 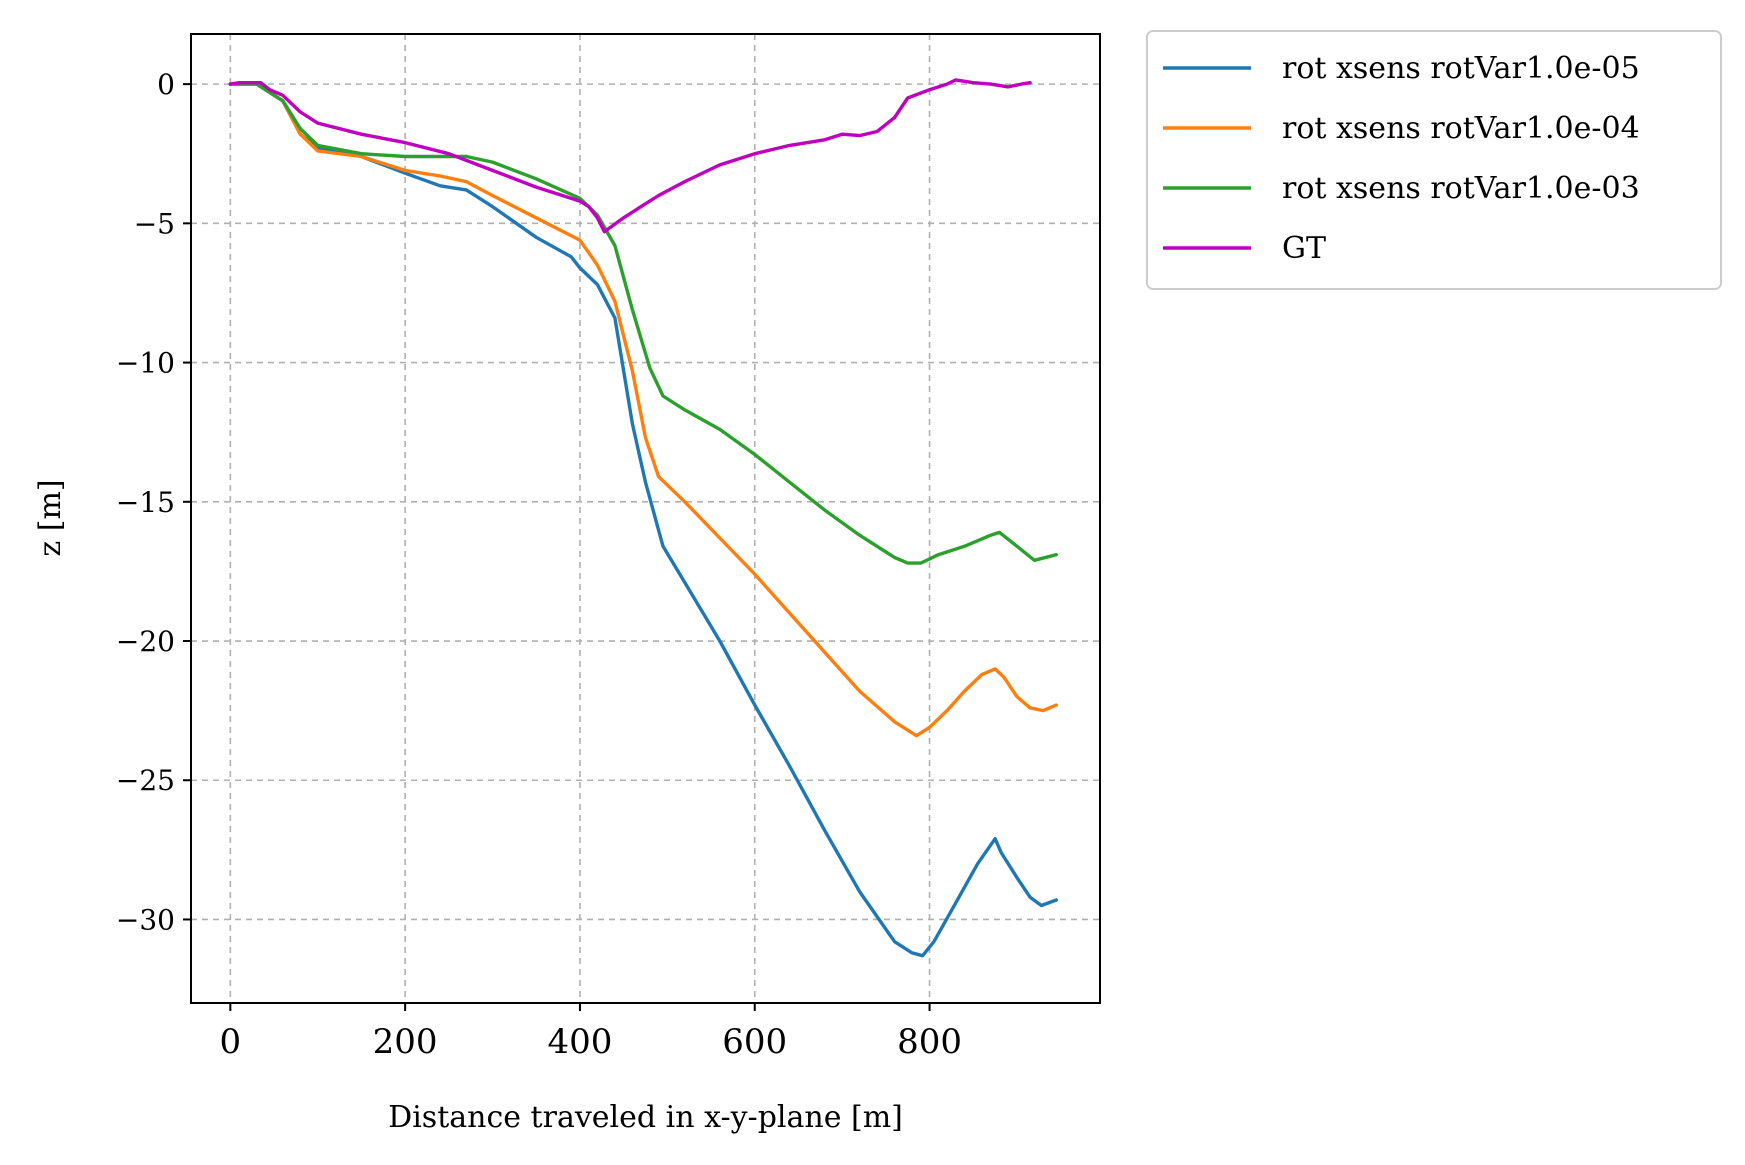 What do you see at coordinates (754, 1042) in the screenshot?
I see `x-tick-label: 600` at bounding box center [754, 1042].